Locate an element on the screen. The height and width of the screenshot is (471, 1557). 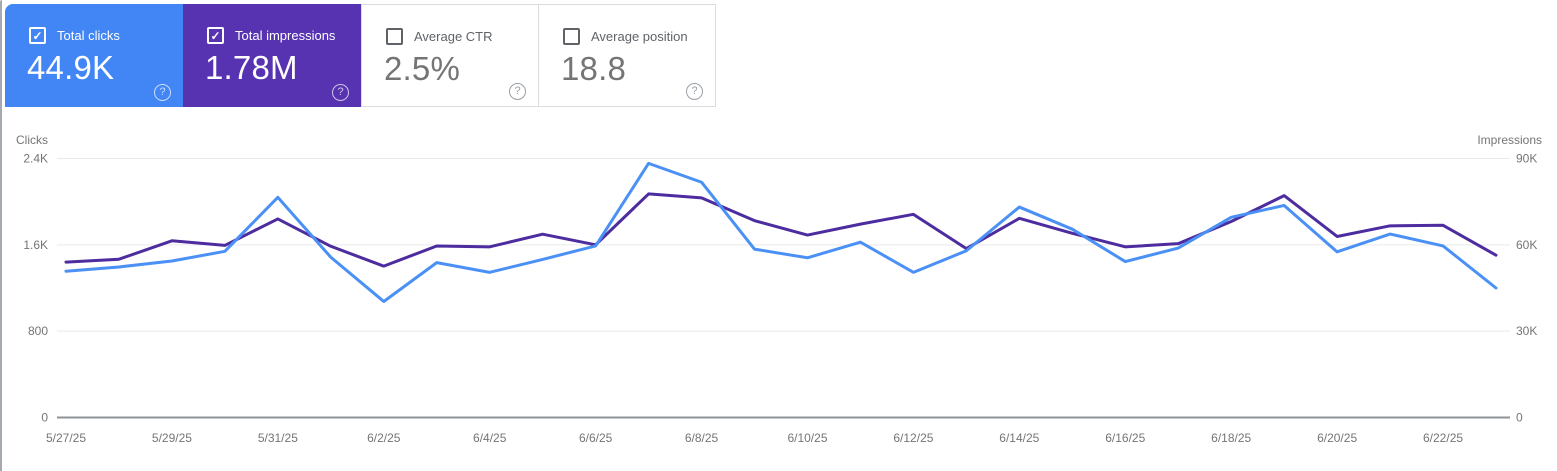
panel-left-edge is located at coordinates (1, 235).